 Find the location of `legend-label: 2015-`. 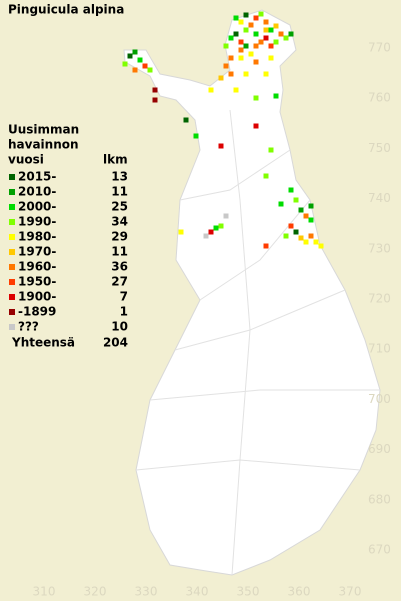

legend-label: 2015- is located at coordinates (37, 177).